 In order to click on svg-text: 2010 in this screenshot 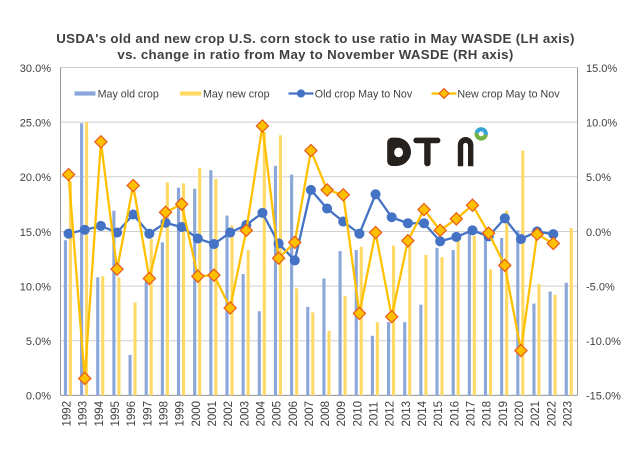, I will do `click(358, 414)`.